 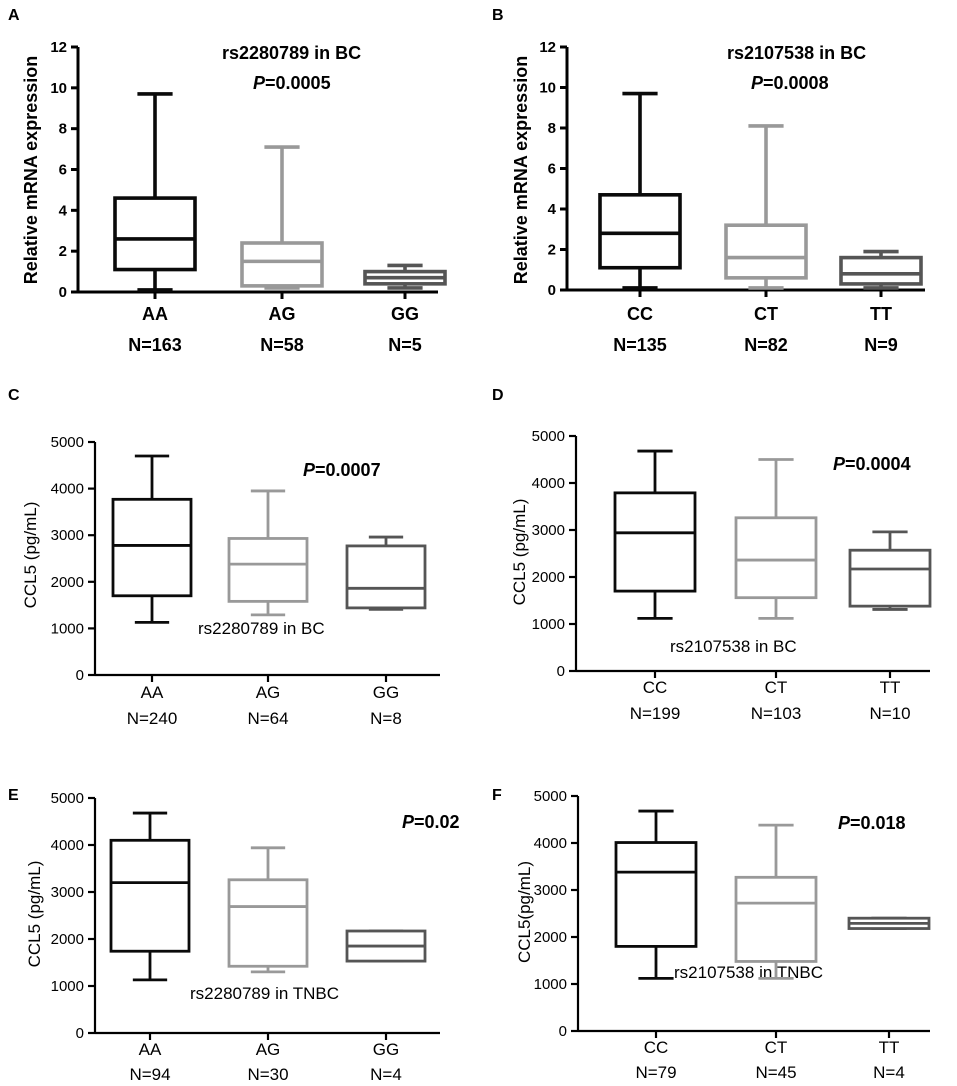 What do you see at coordinates (264, 993) in the screenshot?
I see `chart-title: rs2280789 in TNBC` at bounding box center [264, 993].